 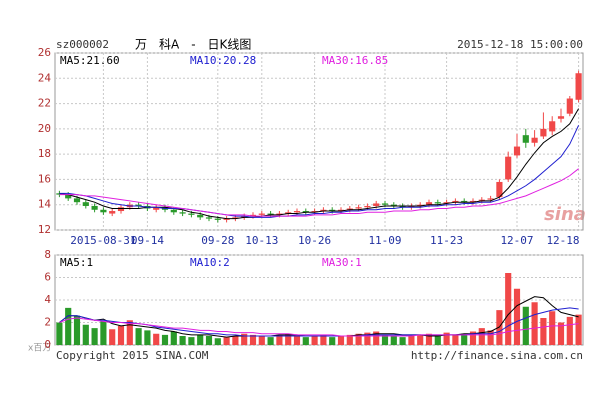 I want to click on watermark: sina, so click(x=565, y=214).